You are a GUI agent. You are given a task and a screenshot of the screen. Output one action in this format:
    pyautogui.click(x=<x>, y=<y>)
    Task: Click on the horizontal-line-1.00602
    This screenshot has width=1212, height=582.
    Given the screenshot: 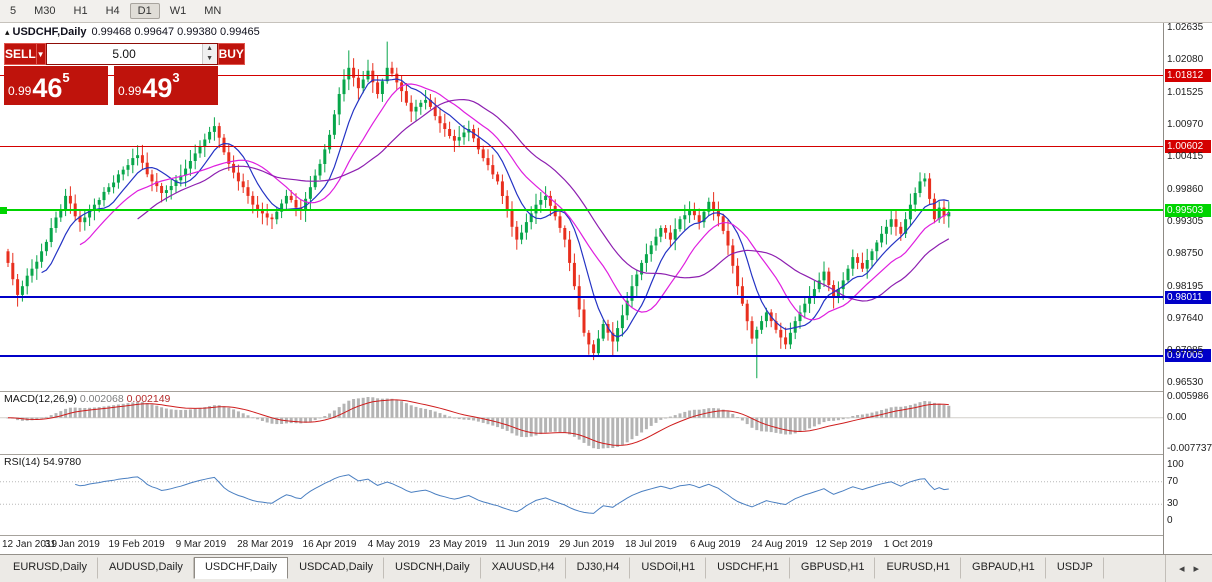 What is the action you would take?
    pyautogui.click(x=581, y=146)
    